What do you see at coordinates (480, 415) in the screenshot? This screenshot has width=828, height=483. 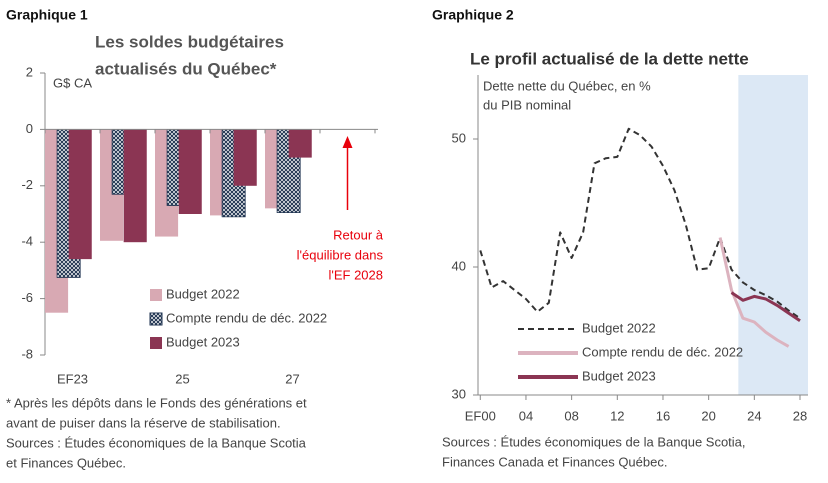 I see `x-tick-label: EF00` at bounding box center [480, 415].